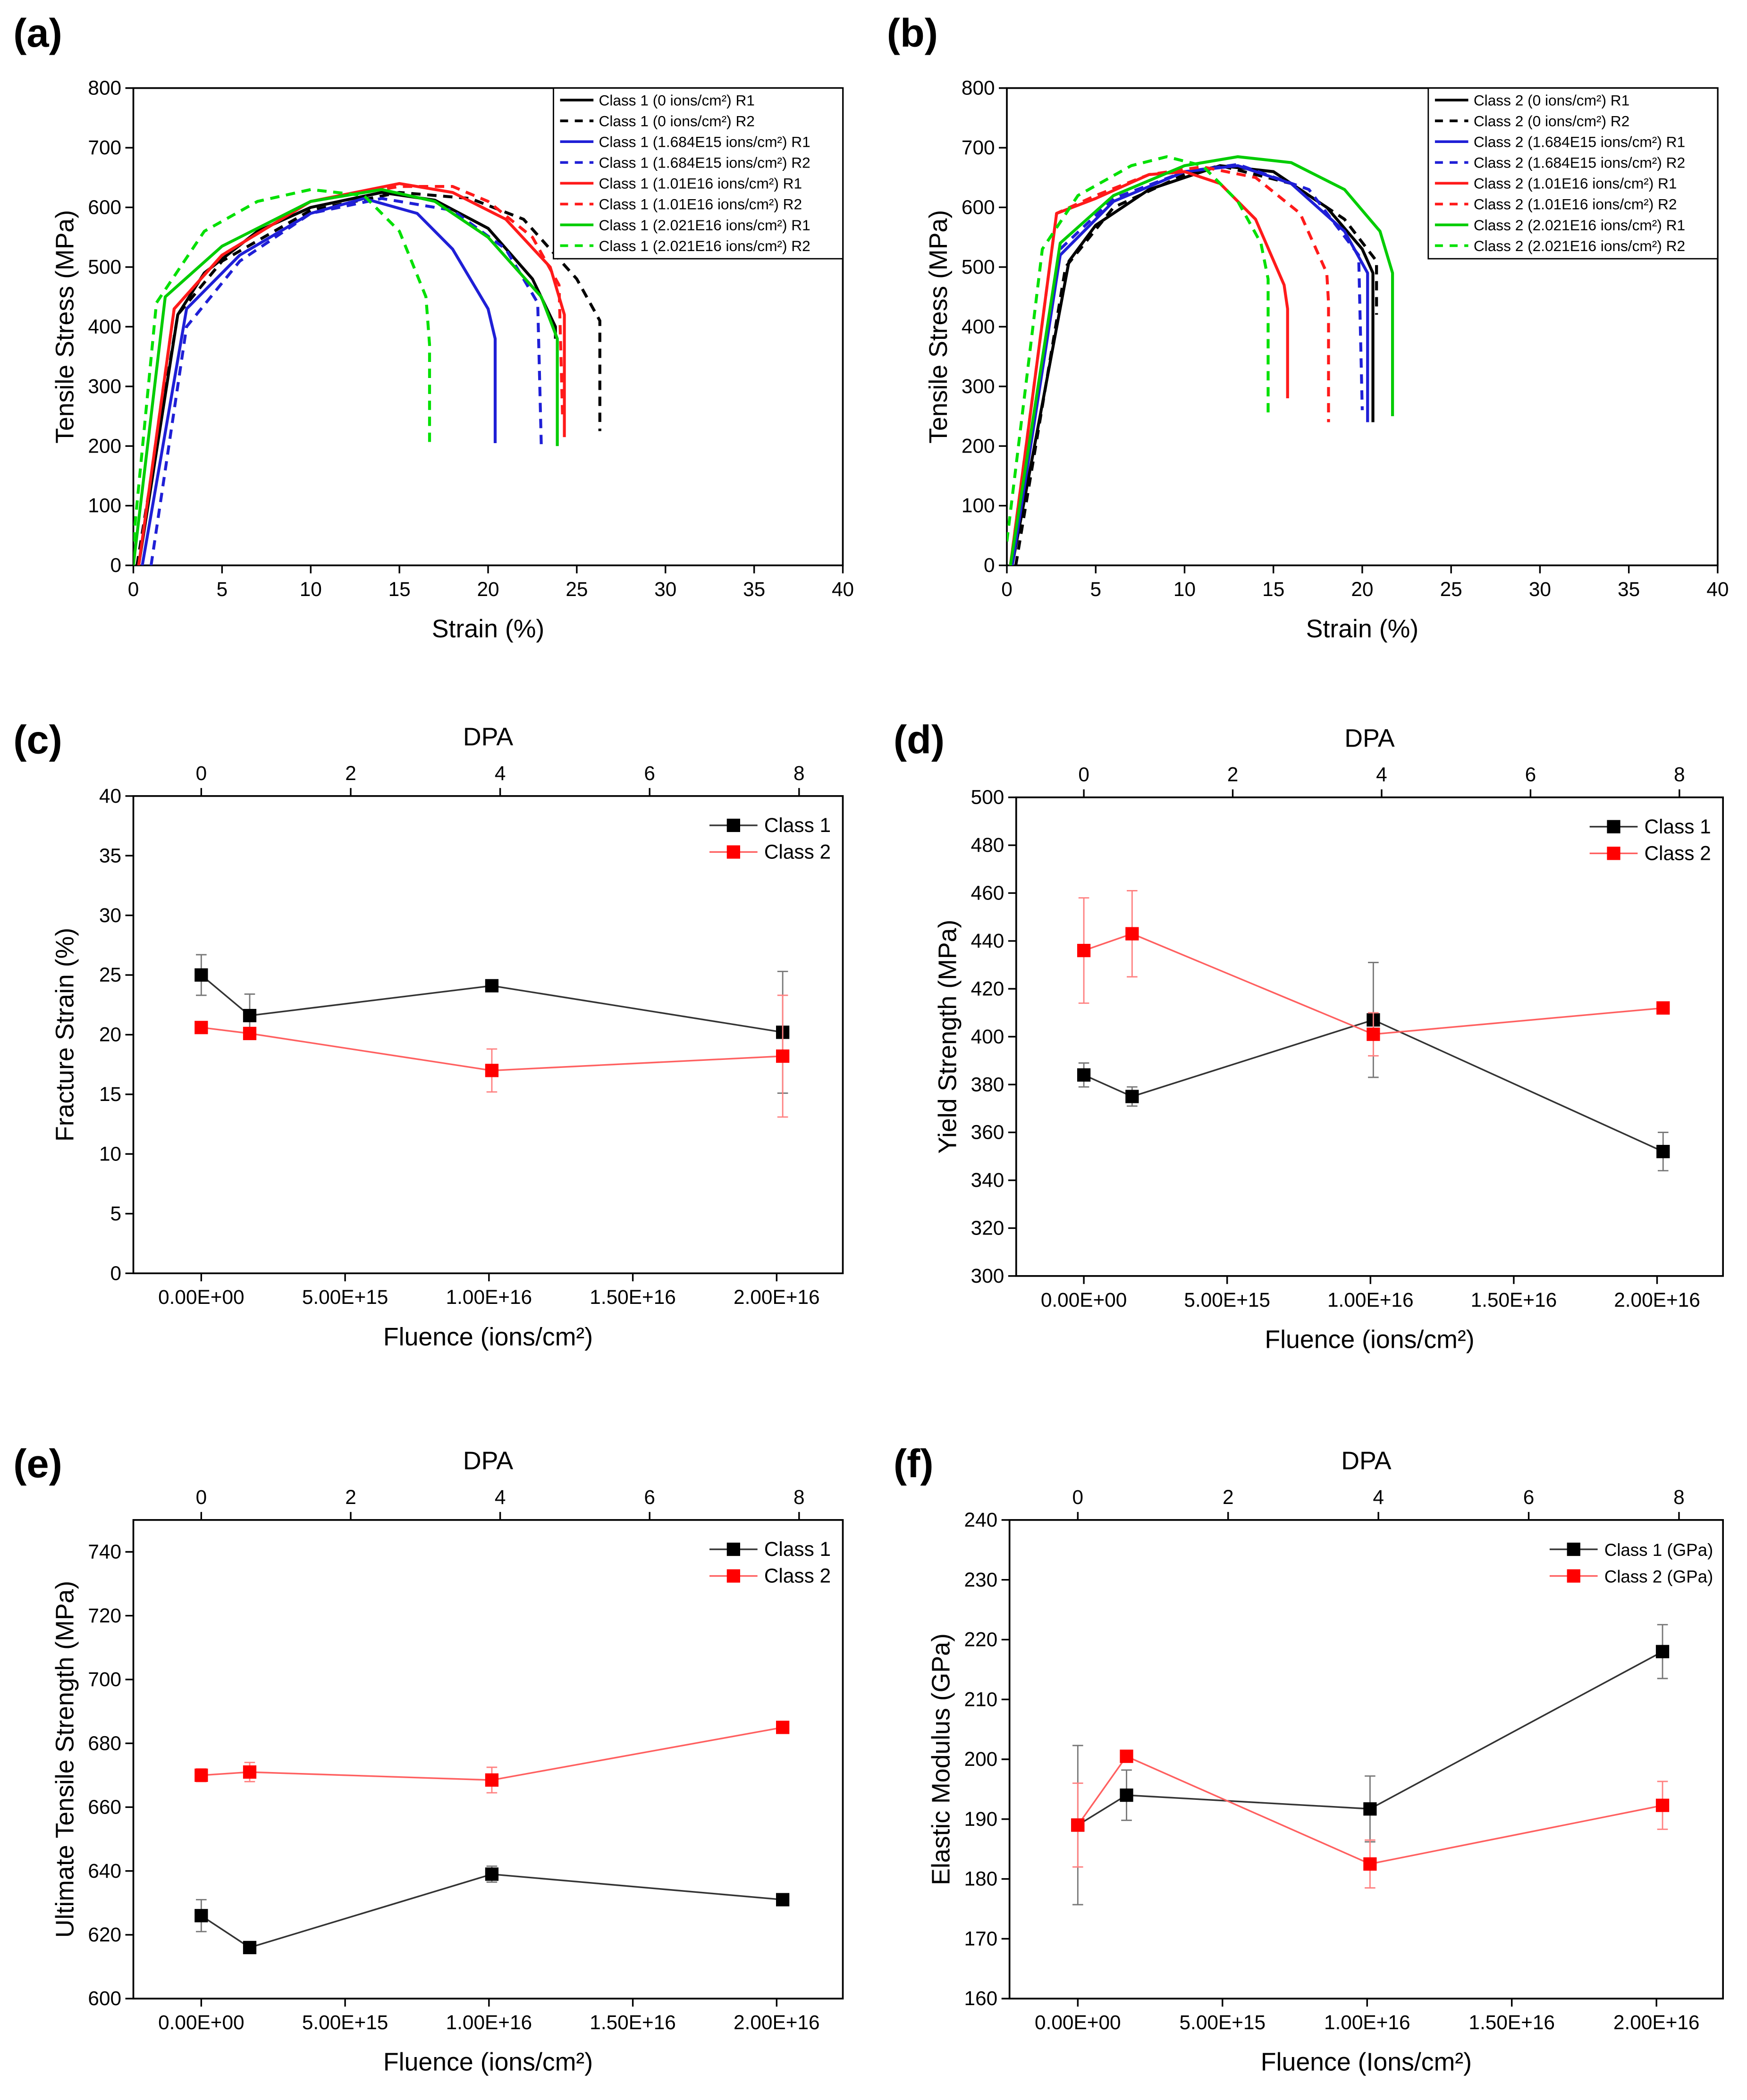  What do you see at coordinates (700, 204) in the screenshot?
I see `legend-label: Class 1 (1.01E16 ions/cm²) R2` at bounding box center [700, 204].